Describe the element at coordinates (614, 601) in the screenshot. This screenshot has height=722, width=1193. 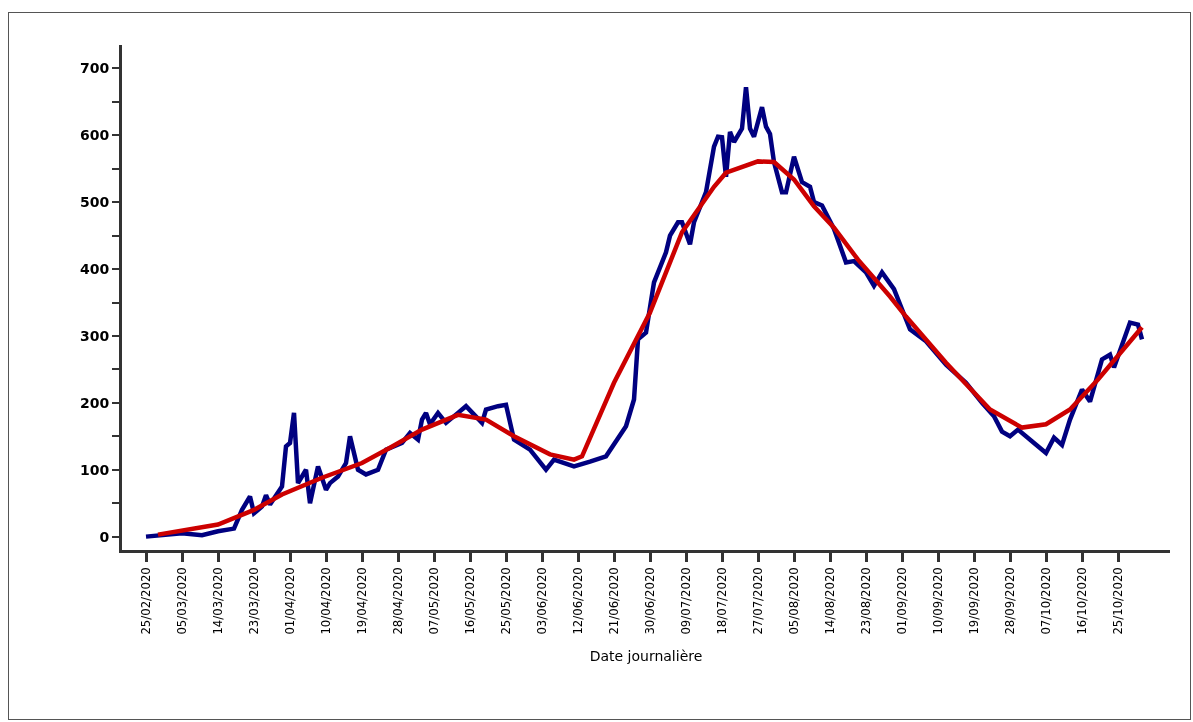
I see `x-tick-label: 21/06/2020` at that location.